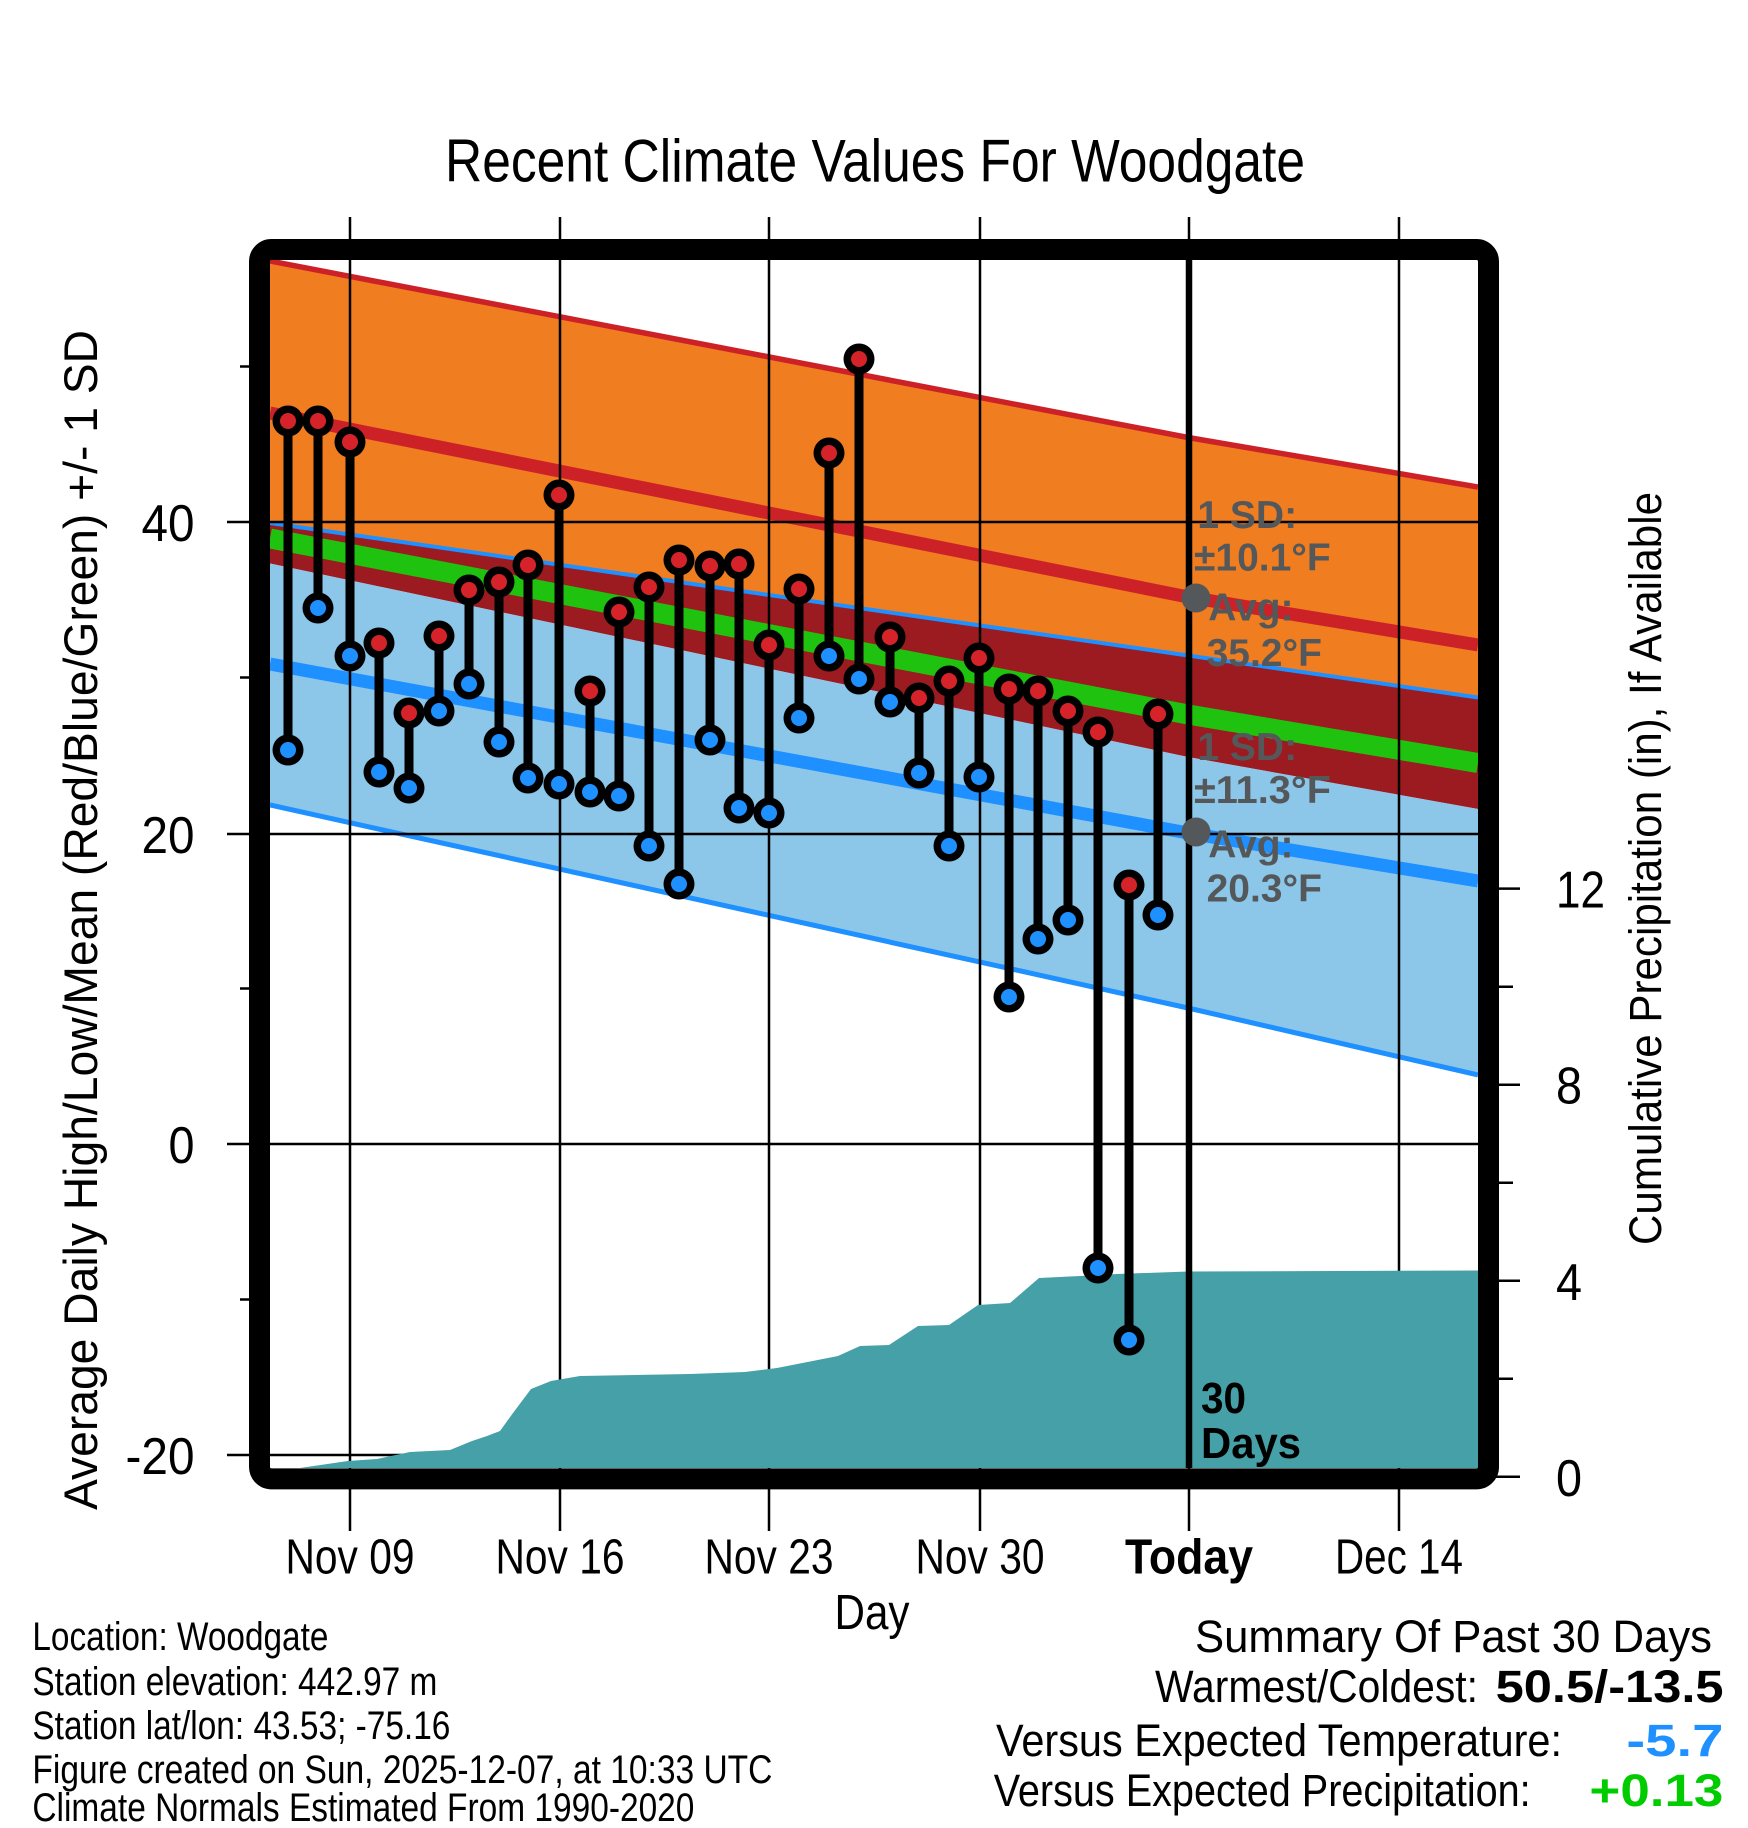  Describe the element at coordinates (160, 1457) in the screenshot. I see `svg-text: -20` at that location.